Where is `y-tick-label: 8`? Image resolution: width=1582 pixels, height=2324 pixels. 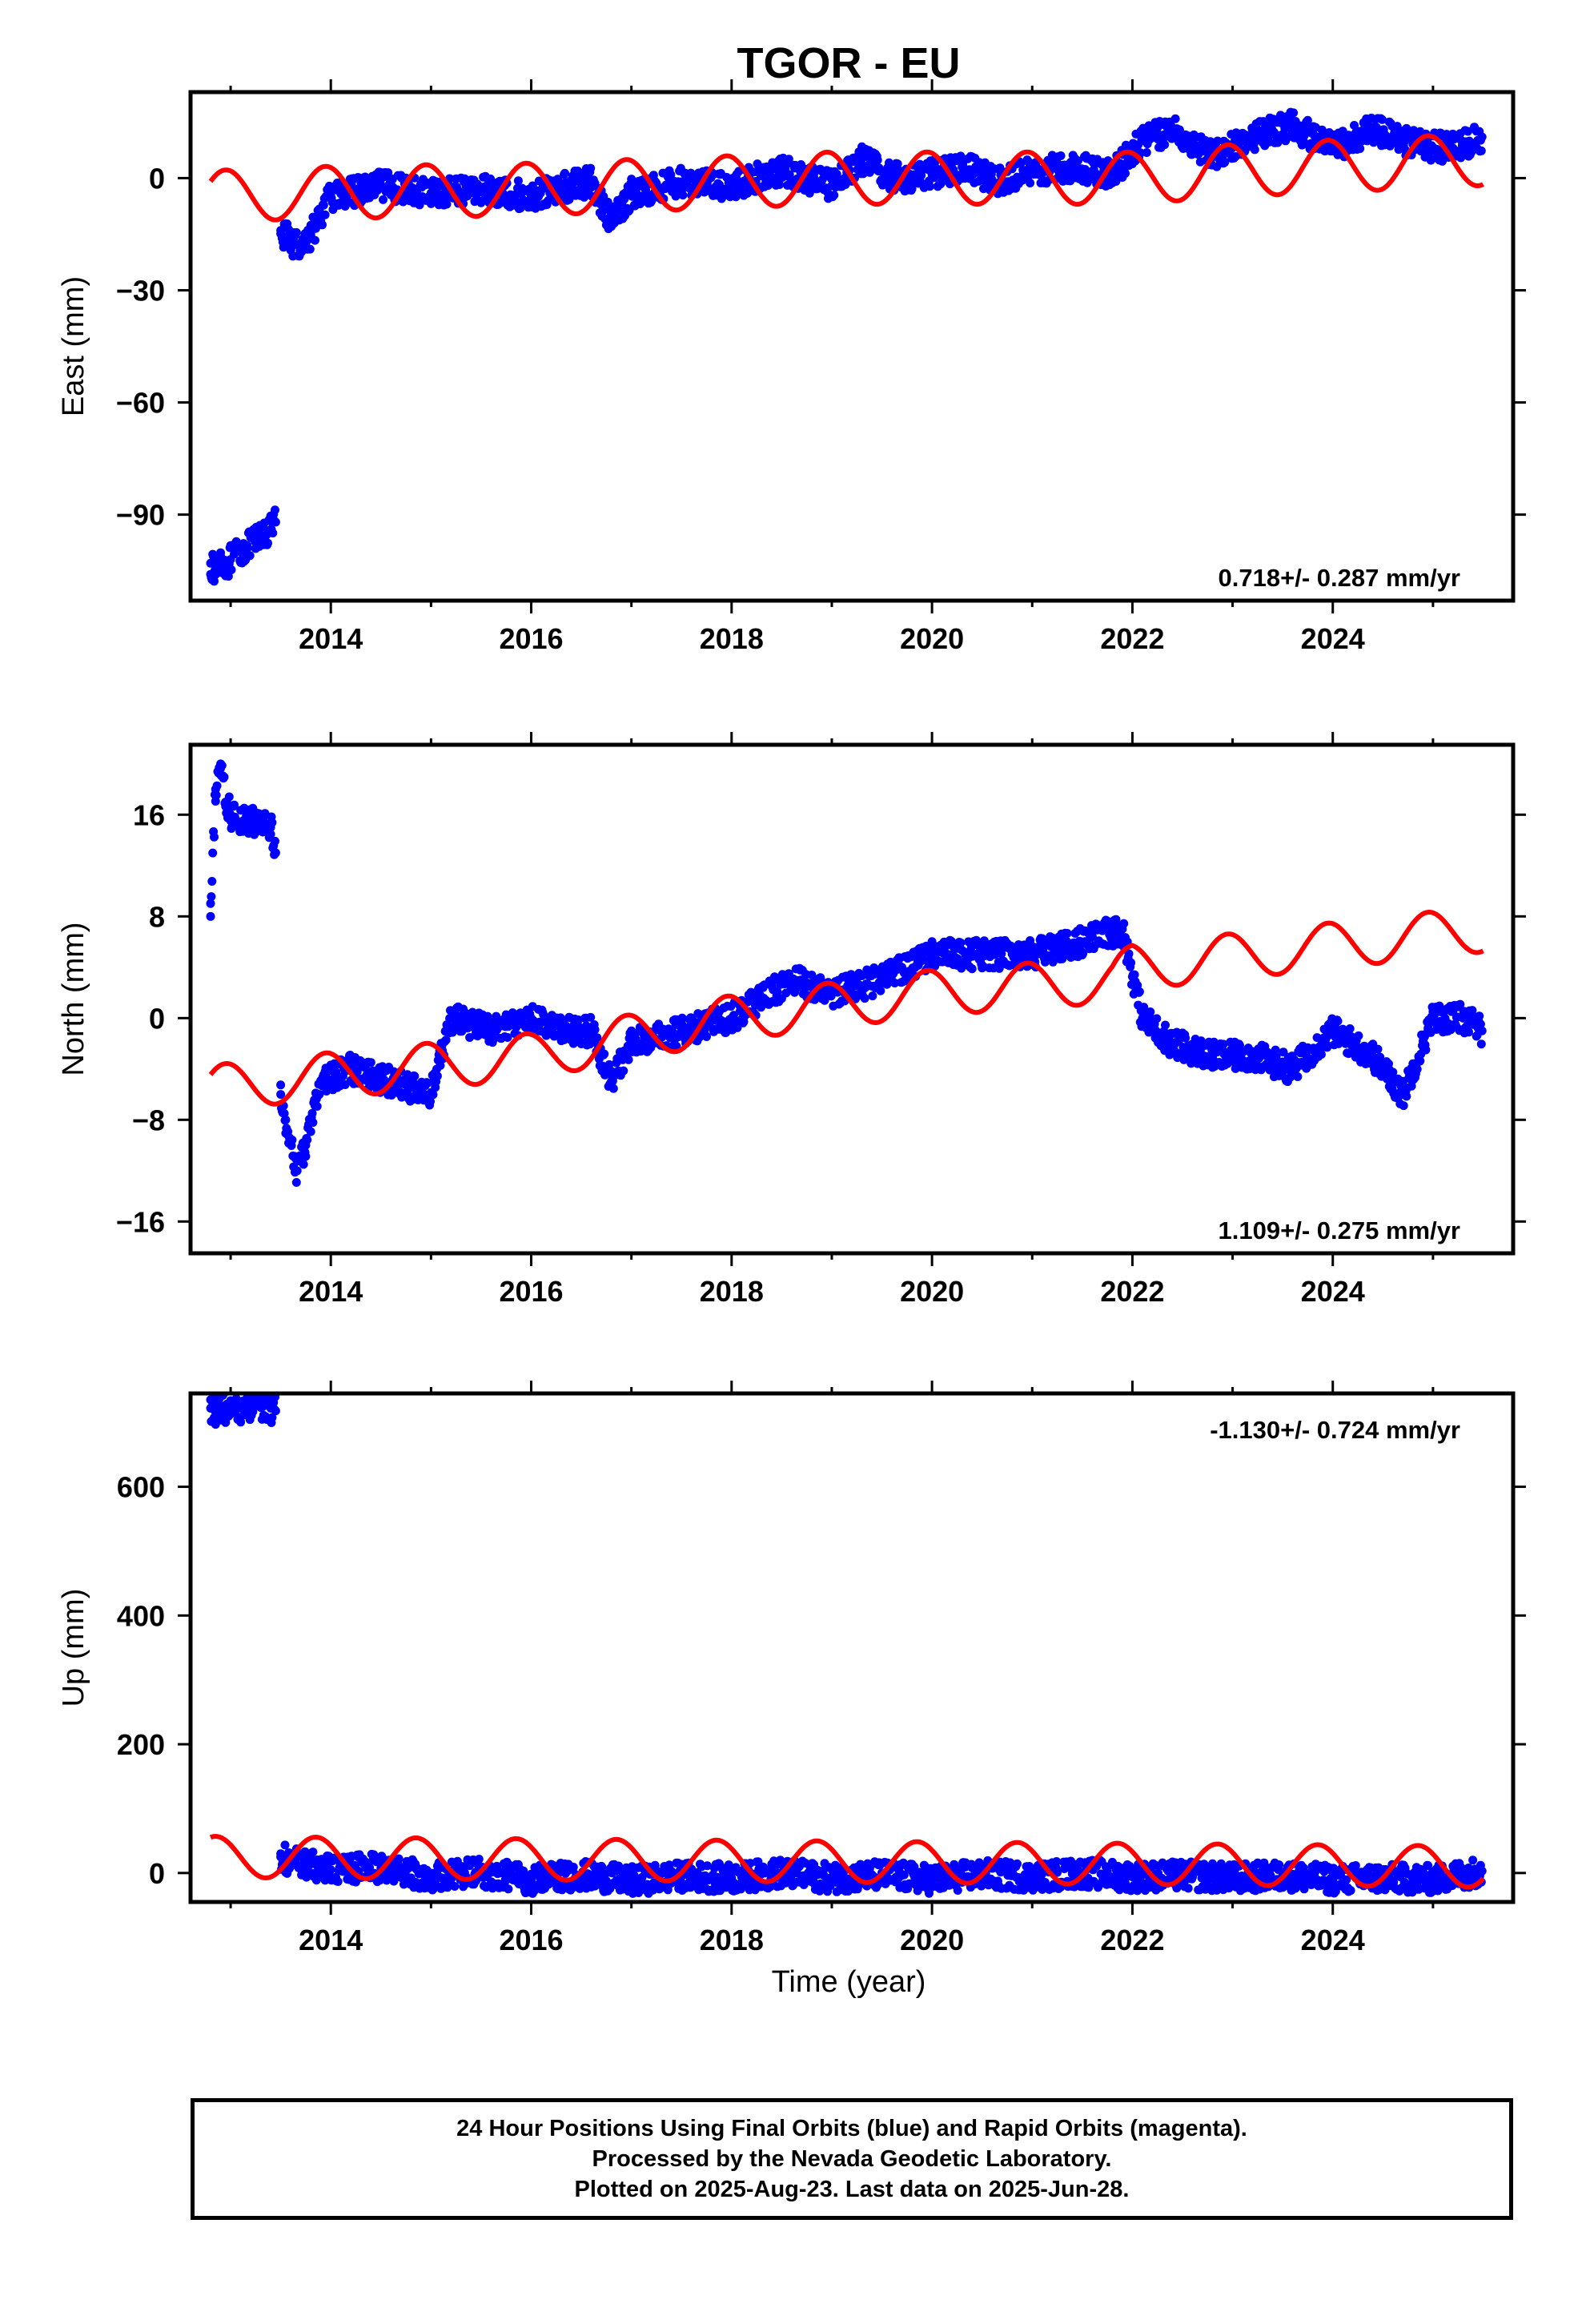
y-tick-label: 8 is located at coordinates (157, 917).